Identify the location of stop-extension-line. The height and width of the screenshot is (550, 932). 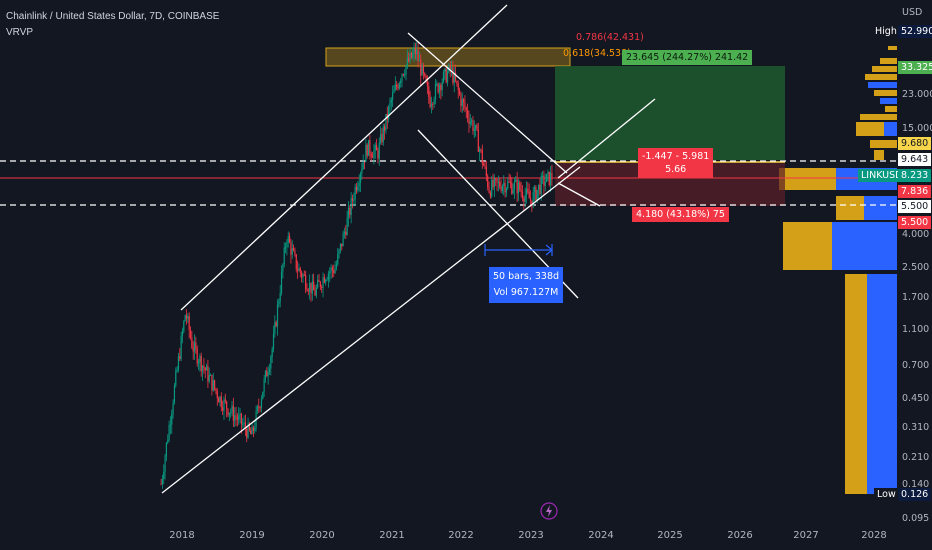
(579, 194).